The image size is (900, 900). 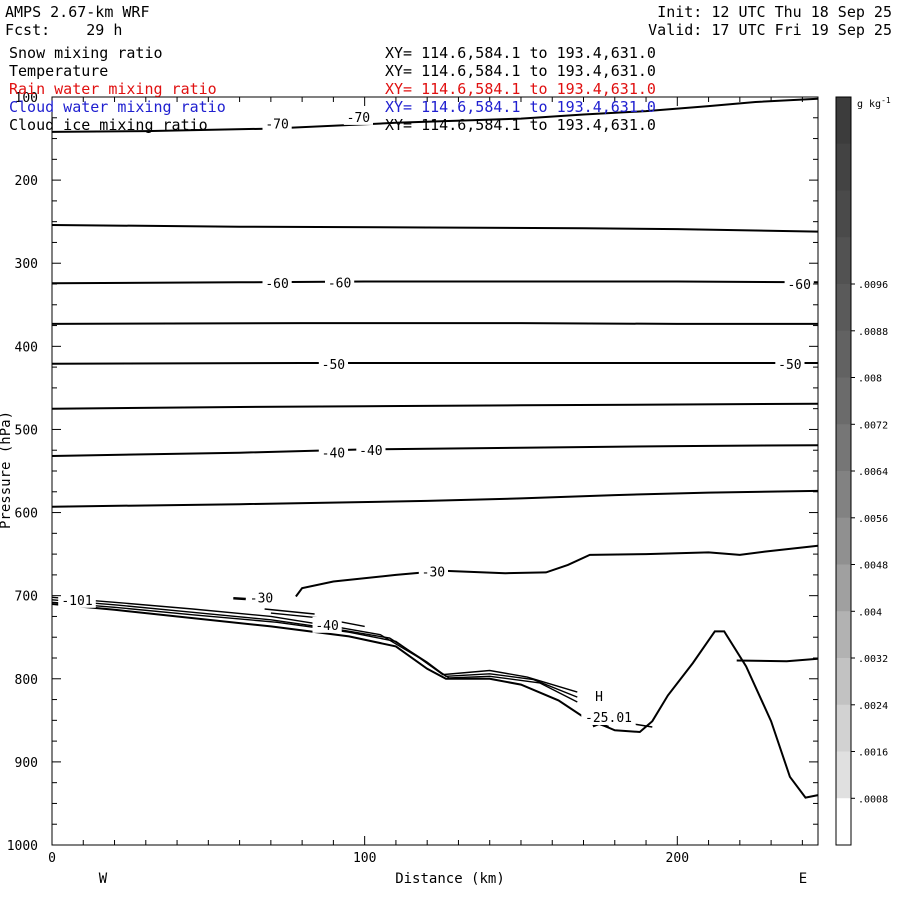 I want to click on colorbar-label: .0008, so click(x=873, y=799).